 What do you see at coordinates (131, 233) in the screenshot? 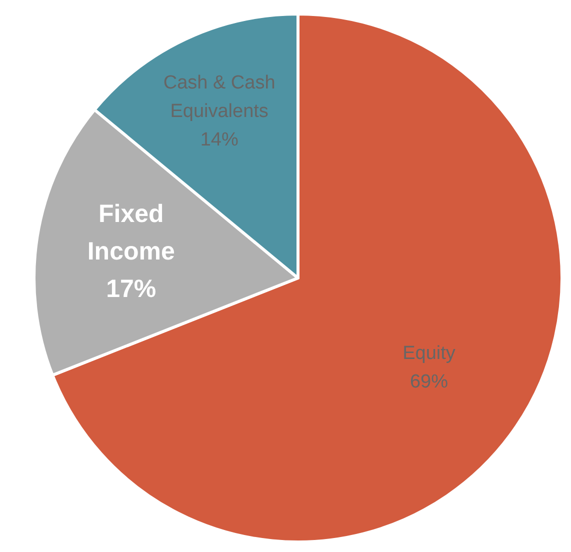
I see `slice-label: Fixed Income` at bounding box center [131, 233].